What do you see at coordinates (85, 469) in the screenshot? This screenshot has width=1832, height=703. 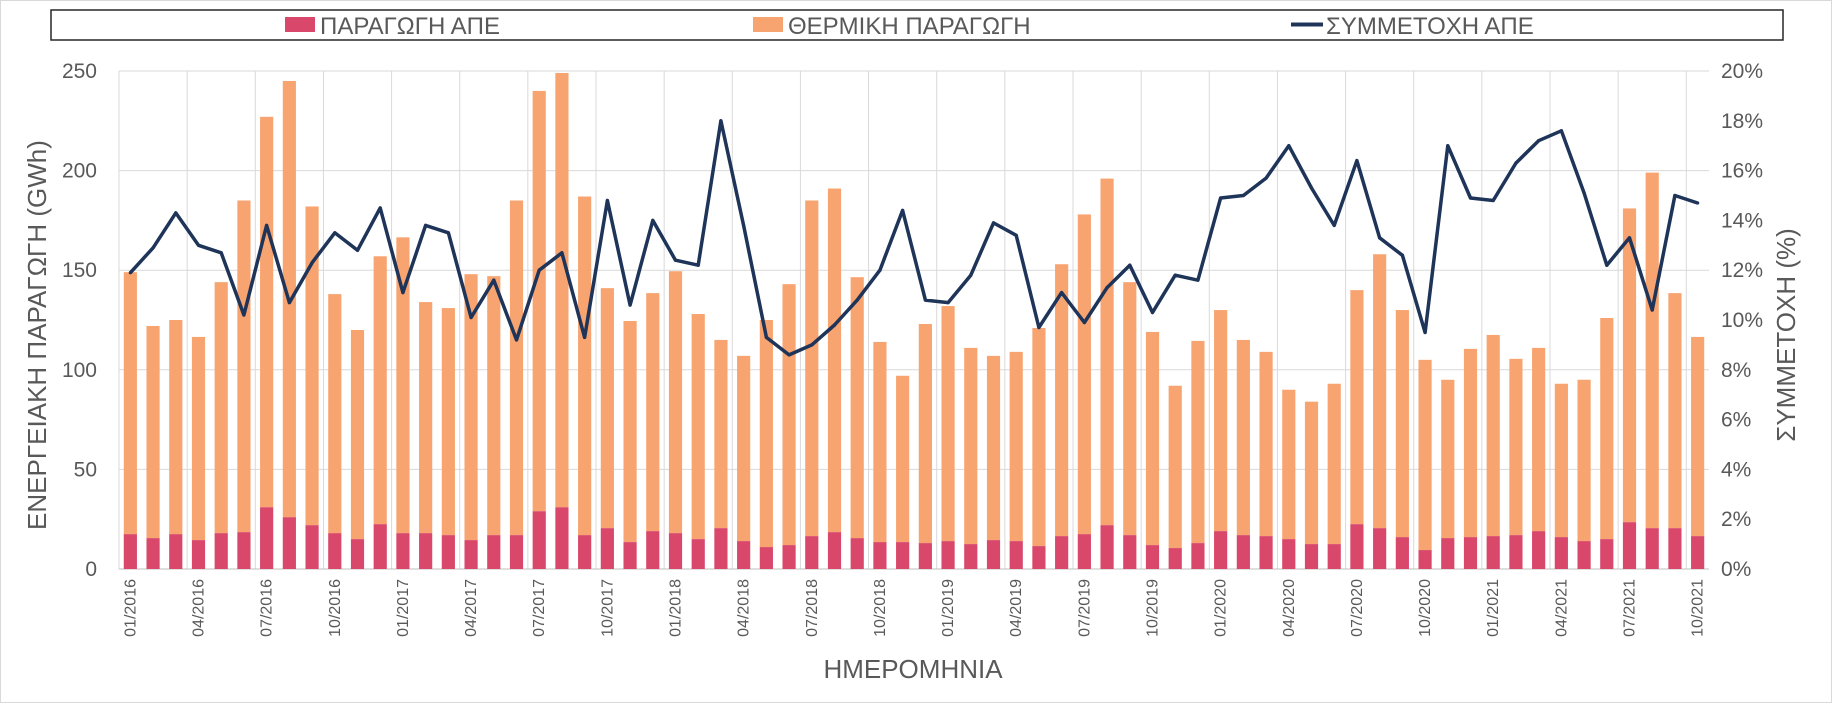 I see `y-tick-label: 50` at bounding box center [85, 469].